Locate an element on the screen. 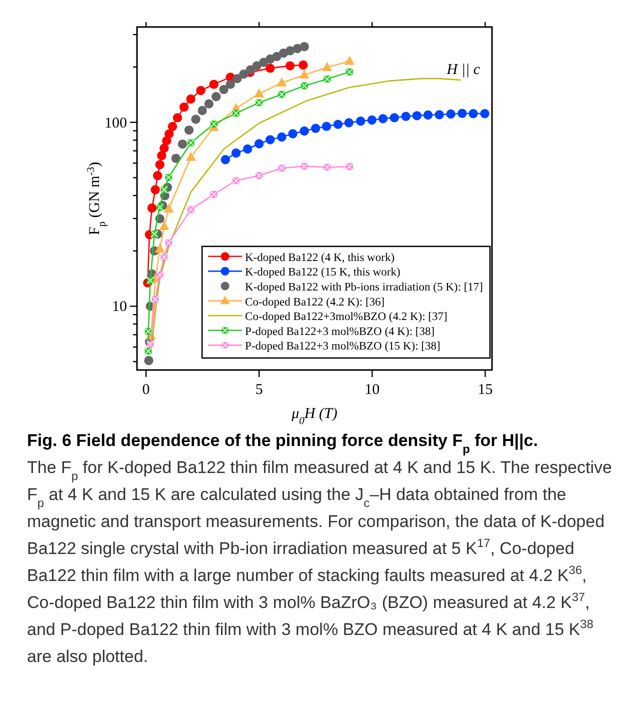 Image resolution: width=624 pixels, height=701 pixels. x-tick-label: 15 is located at coordinates (485, 390).